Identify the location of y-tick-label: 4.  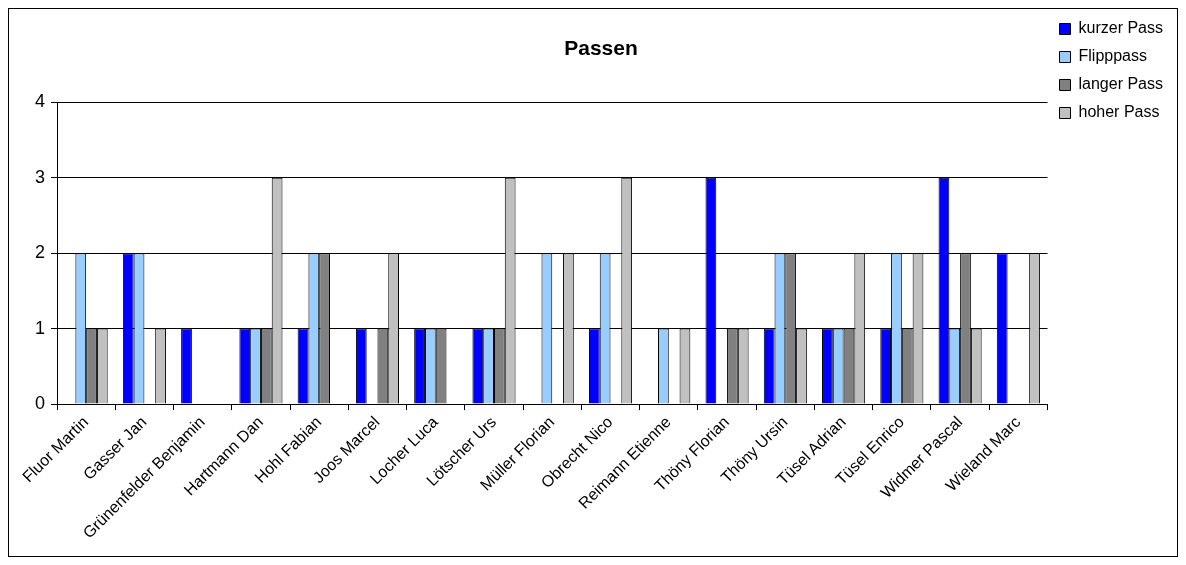
(40, 101).